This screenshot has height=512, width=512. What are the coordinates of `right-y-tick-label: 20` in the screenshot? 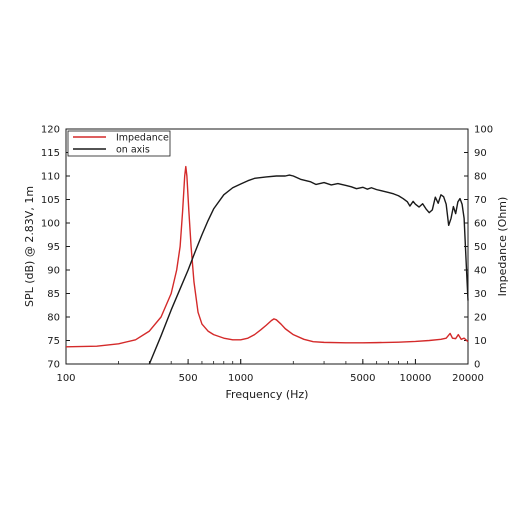 It's located at (480, 318).